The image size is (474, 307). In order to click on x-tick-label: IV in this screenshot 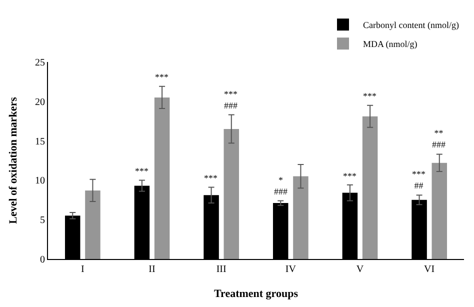, I will do `click(291, 269)`.